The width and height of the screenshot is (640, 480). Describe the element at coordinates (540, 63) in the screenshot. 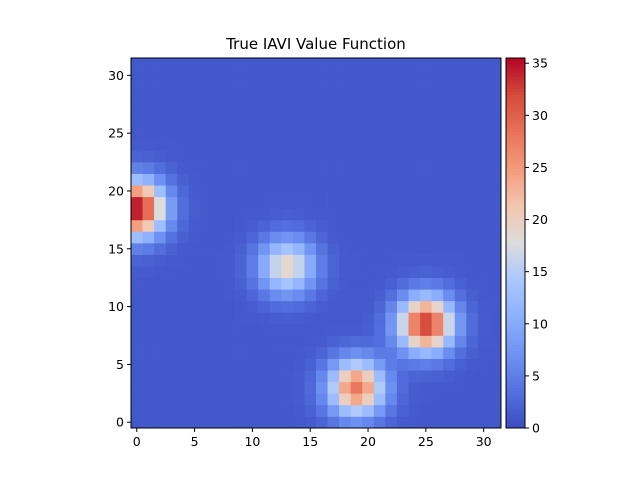

I see `colorbar-tick-label: 35` at that location.